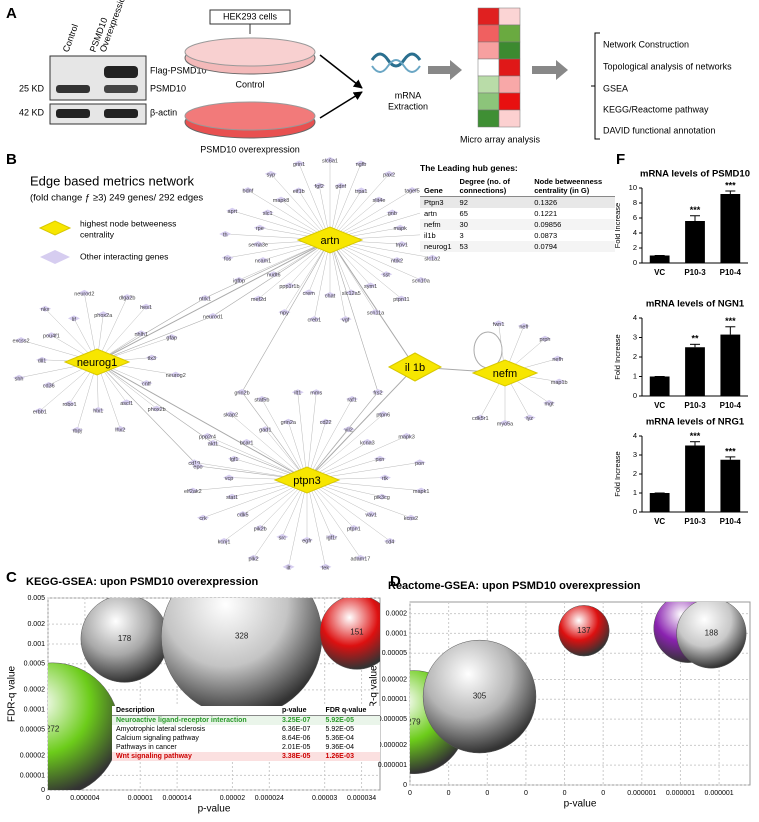  I want to click on gene-label: gdnf, so click(340, 187).